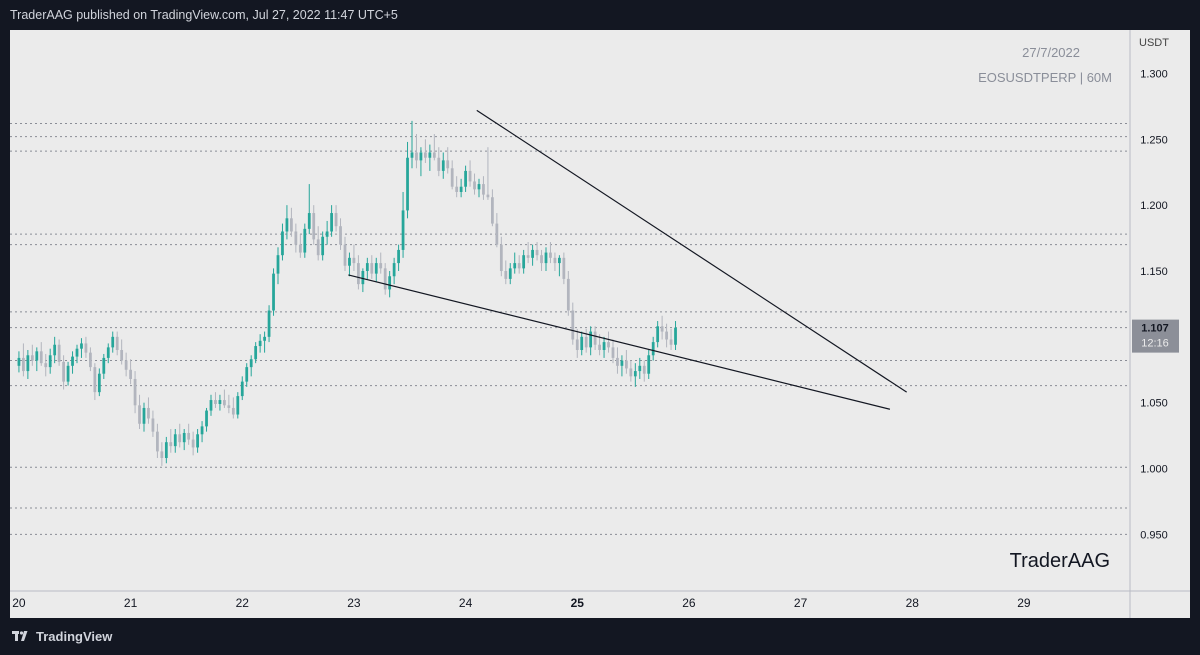 The image size is (1200, 655). I want to click on trendline, so click(619, 342).